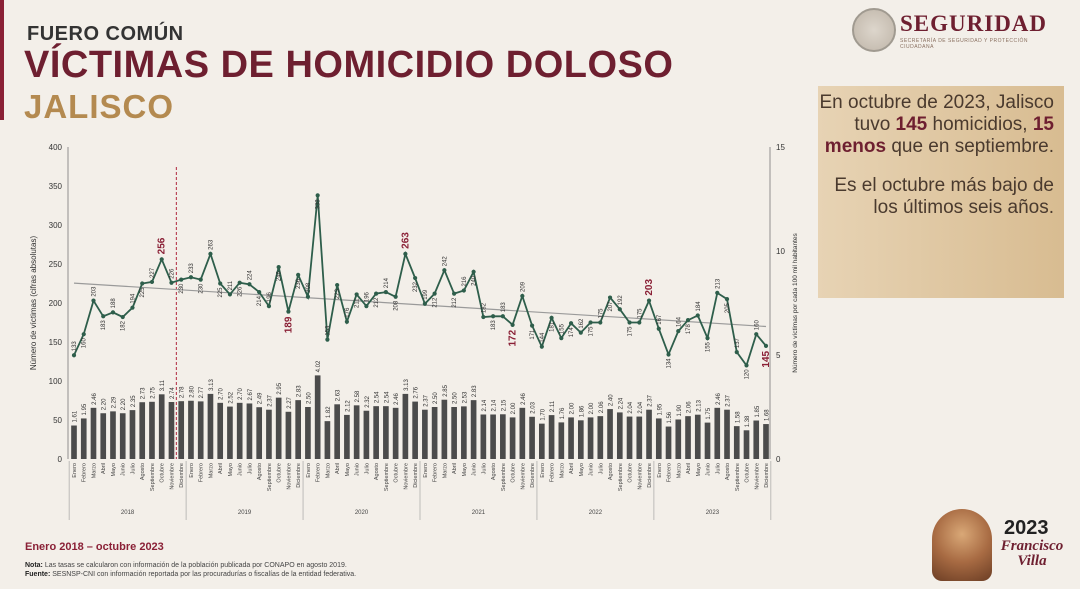  Describe the element at coordinates (202, 392) in the screenshot. I see `rate-bar-label: 2.77` at that location.